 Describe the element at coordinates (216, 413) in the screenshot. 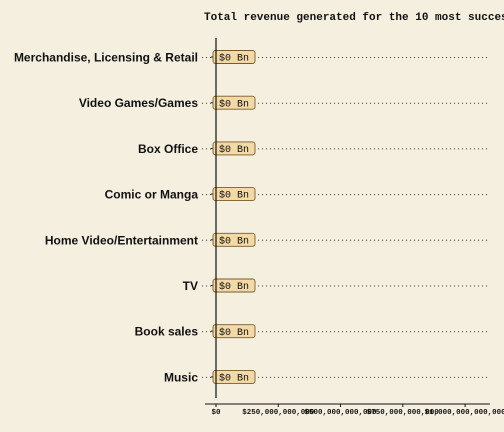

I see `x-tick-label: $0` at that location.